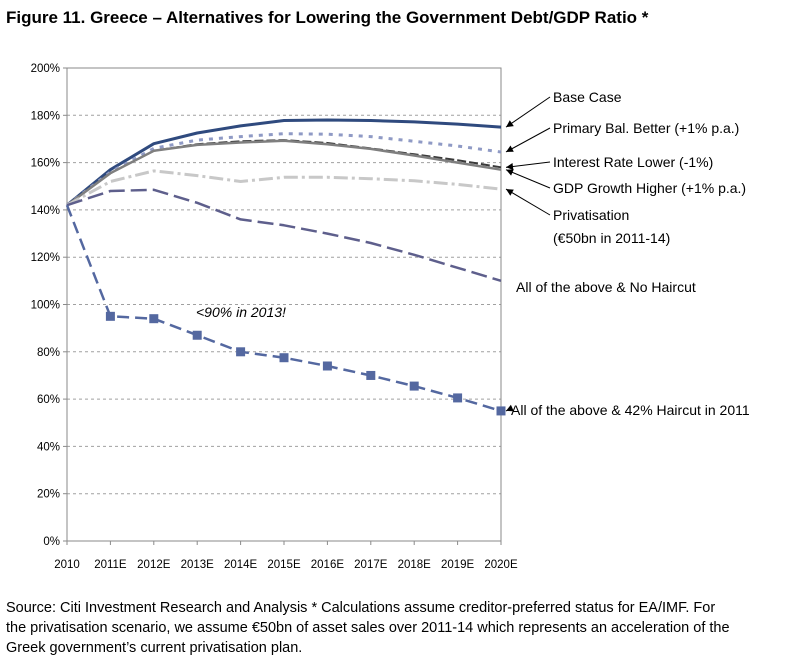  Describe the element at coordinates (371, 565) in the screenshot. I see `x-tick-label: 2017E` at that location.